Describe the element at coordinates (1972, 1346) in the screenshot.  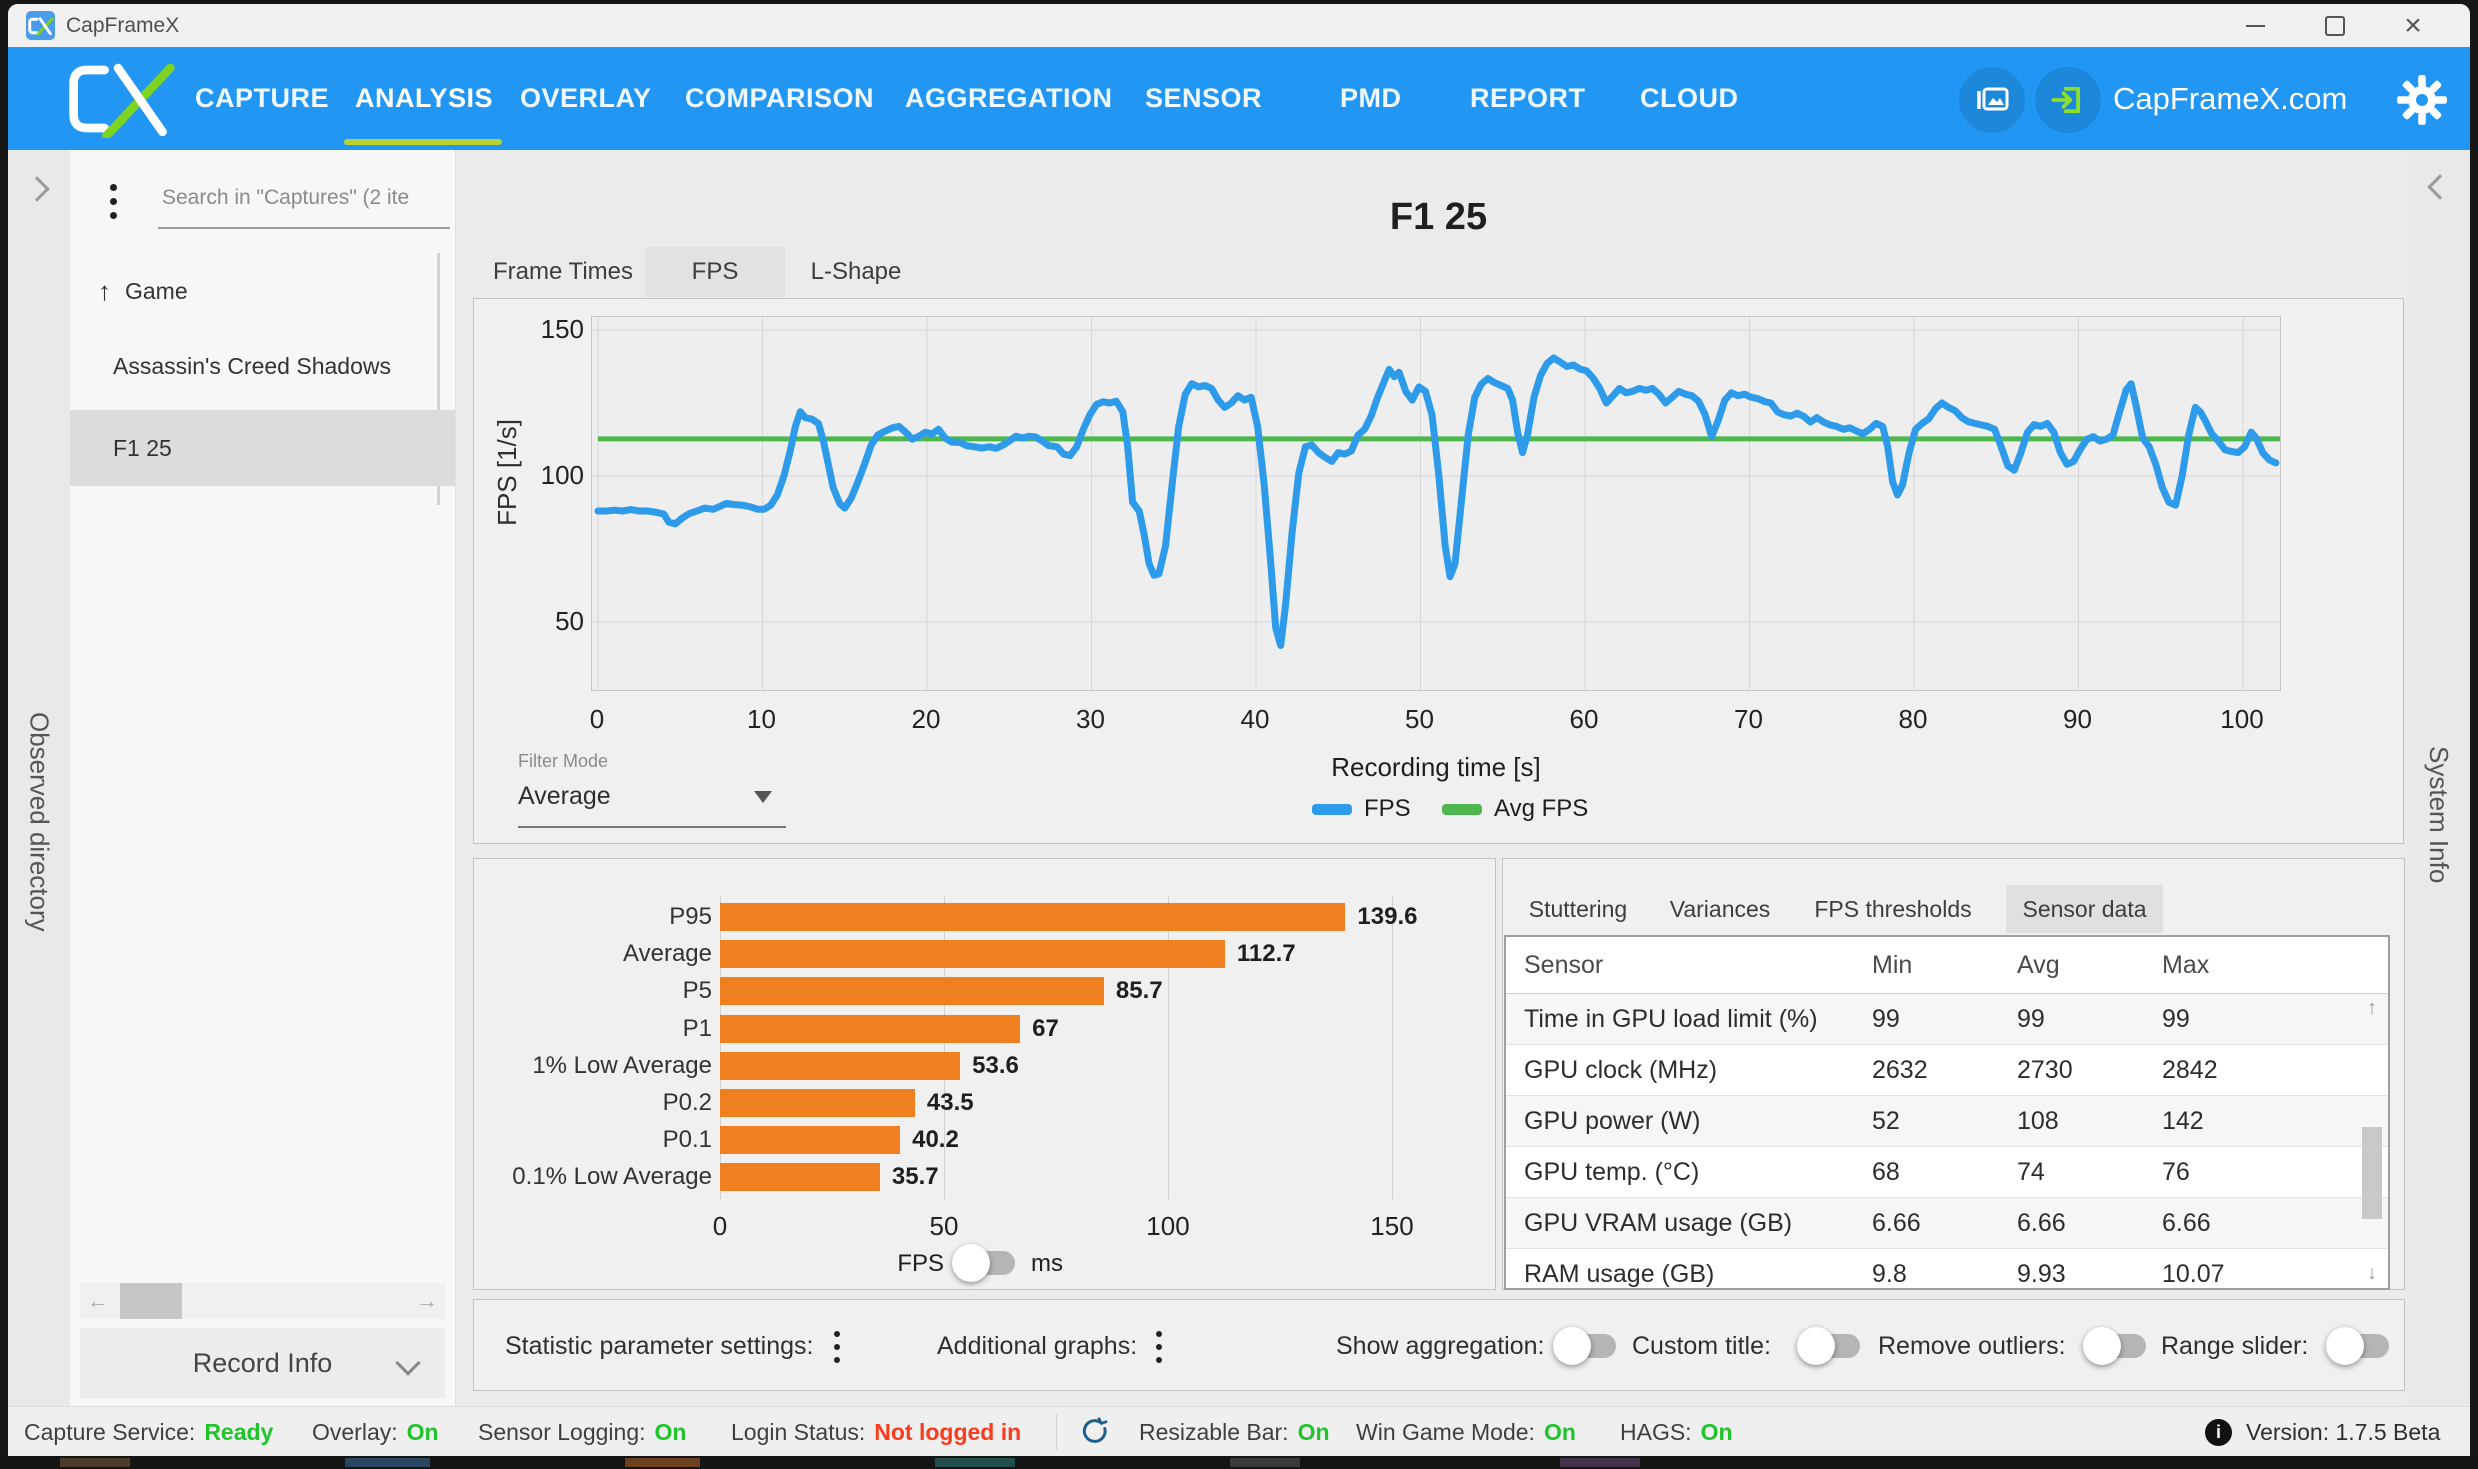
I see `remove-outliers-label: Remove outliers:` at that location.